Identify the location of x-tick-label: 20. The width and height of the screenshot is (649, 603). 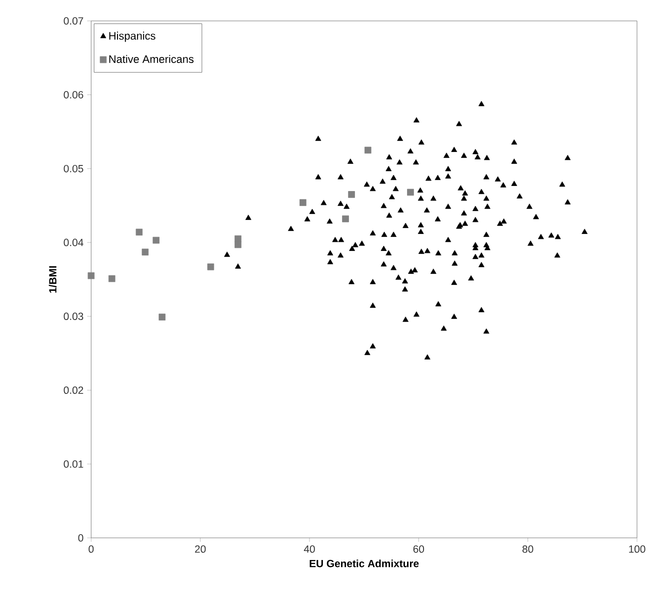
(200, 549).